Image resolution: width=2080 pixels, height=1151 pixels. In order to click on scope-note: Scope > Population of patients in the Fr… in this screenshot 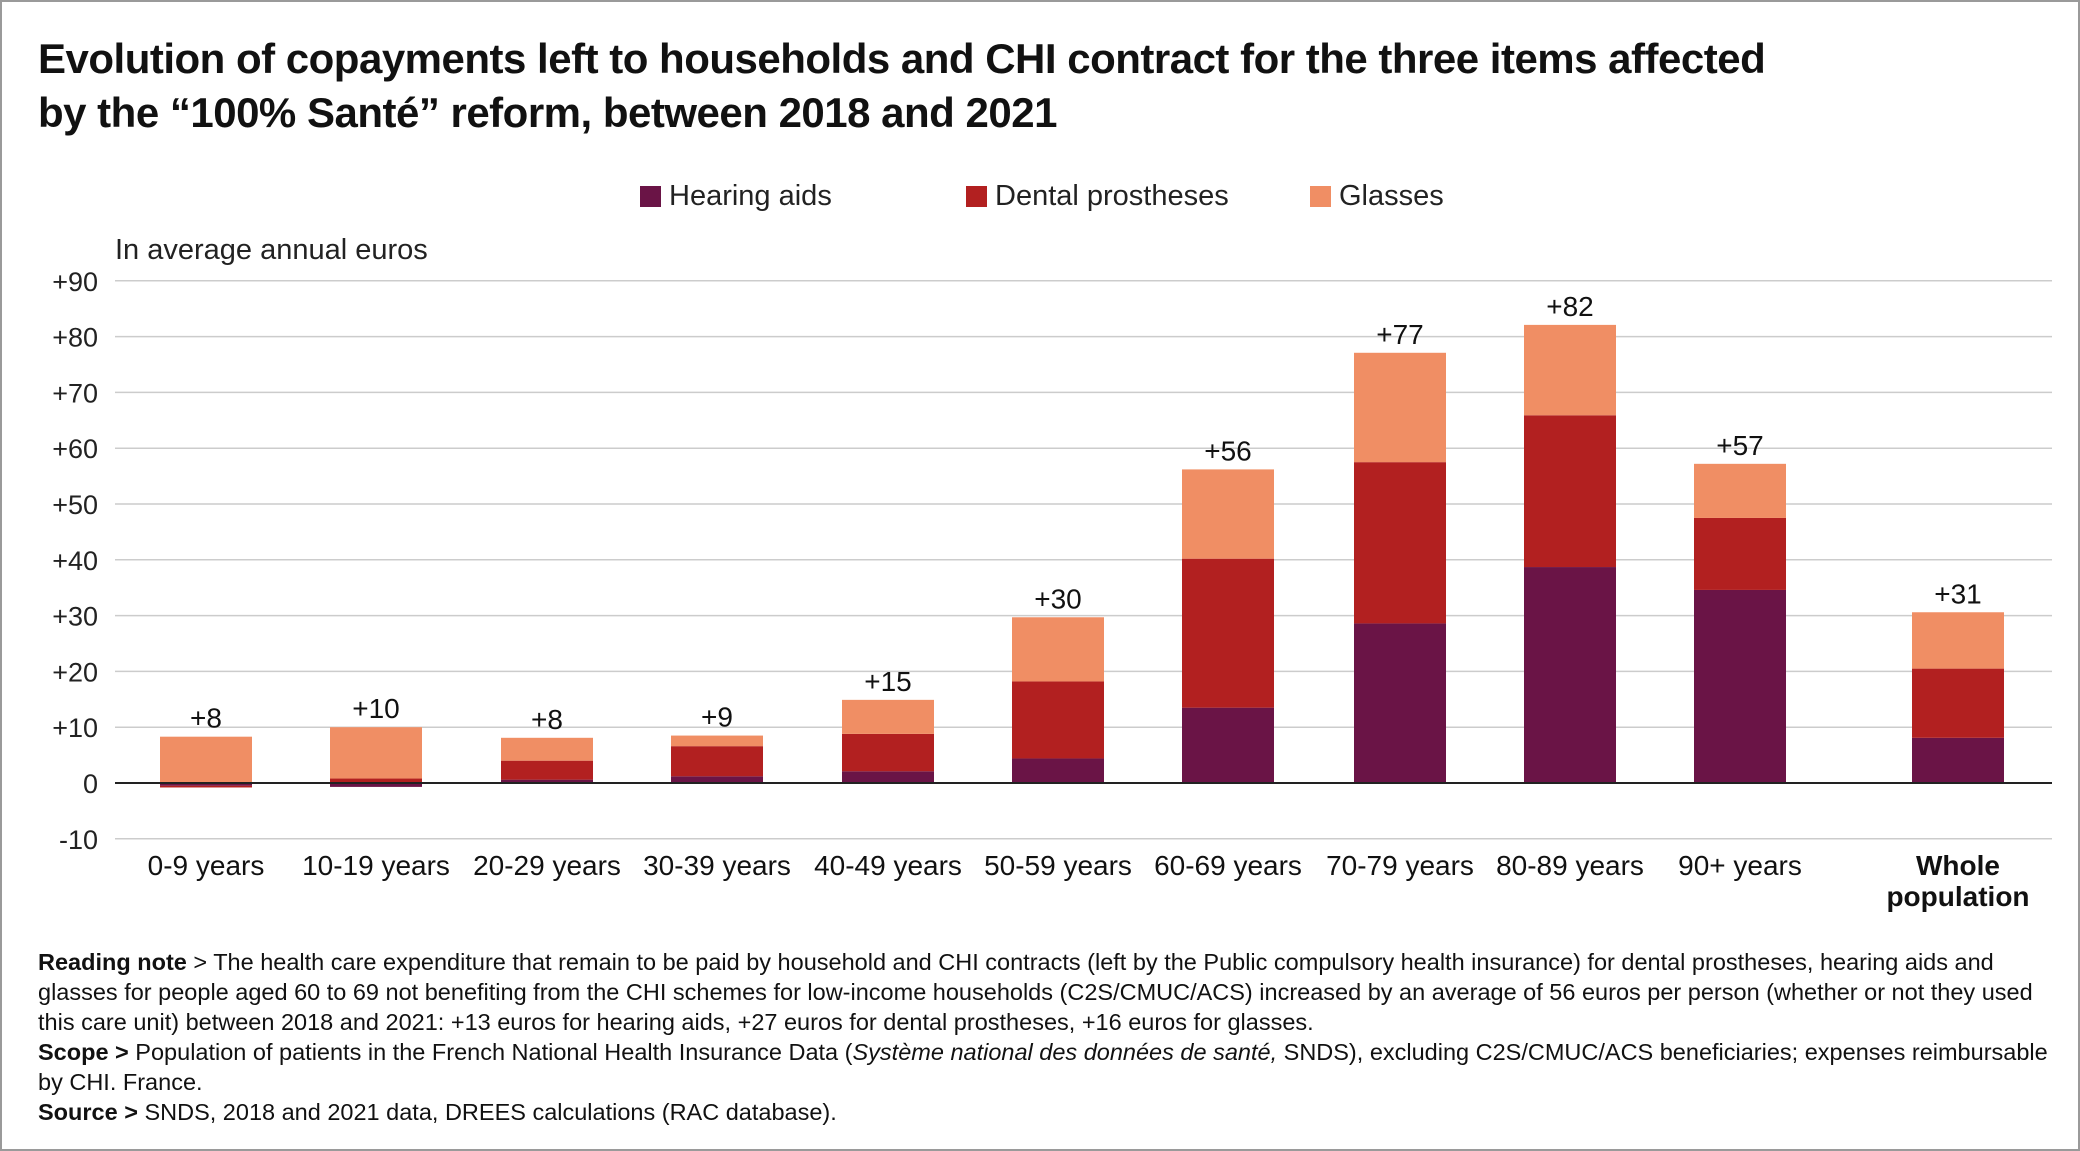, I will do `click(1043, 1067)`.